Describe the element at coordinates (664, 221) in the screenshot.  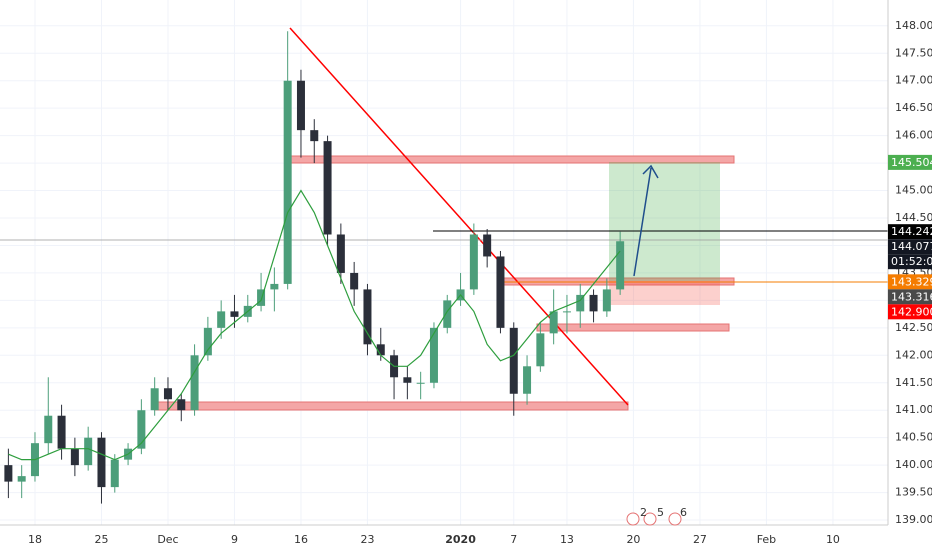
I see `target-box` at that location.